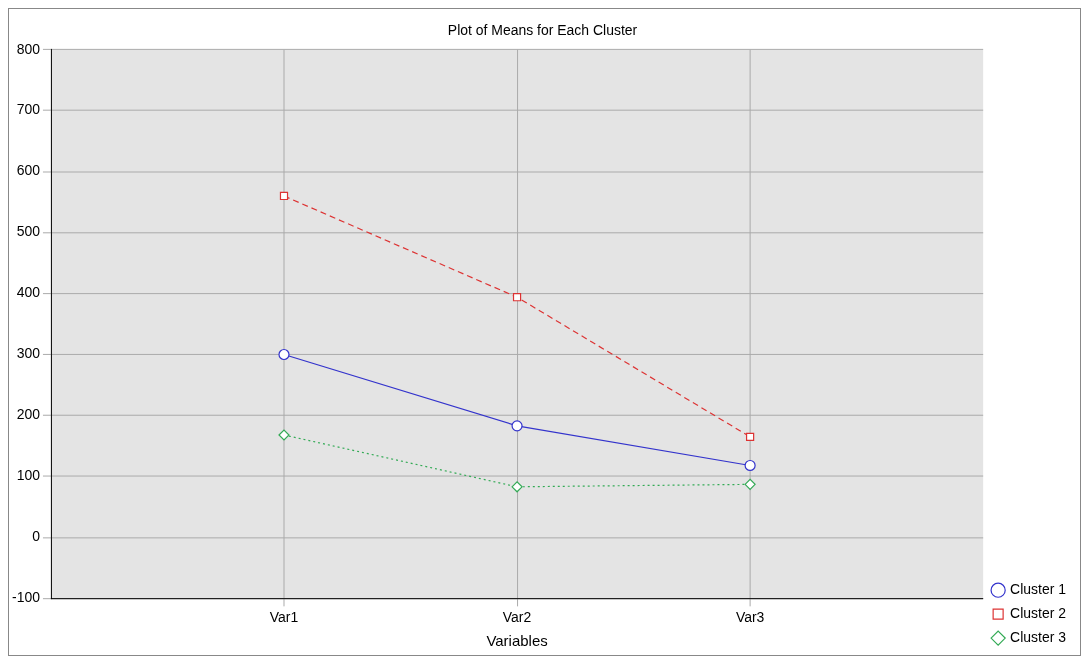  Describe the element at coordinates (517, 641) in the screenshot. I see `x-axis-title: Variables` at that location.